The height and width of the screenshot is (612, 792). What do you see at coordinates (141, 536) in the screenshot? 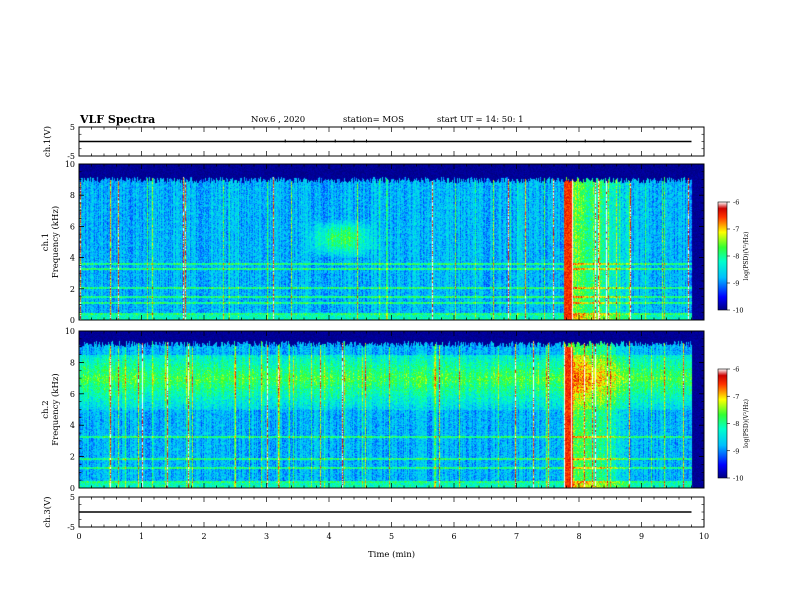
I see `x-tick-label: 1` at bounding box center [141, 536].